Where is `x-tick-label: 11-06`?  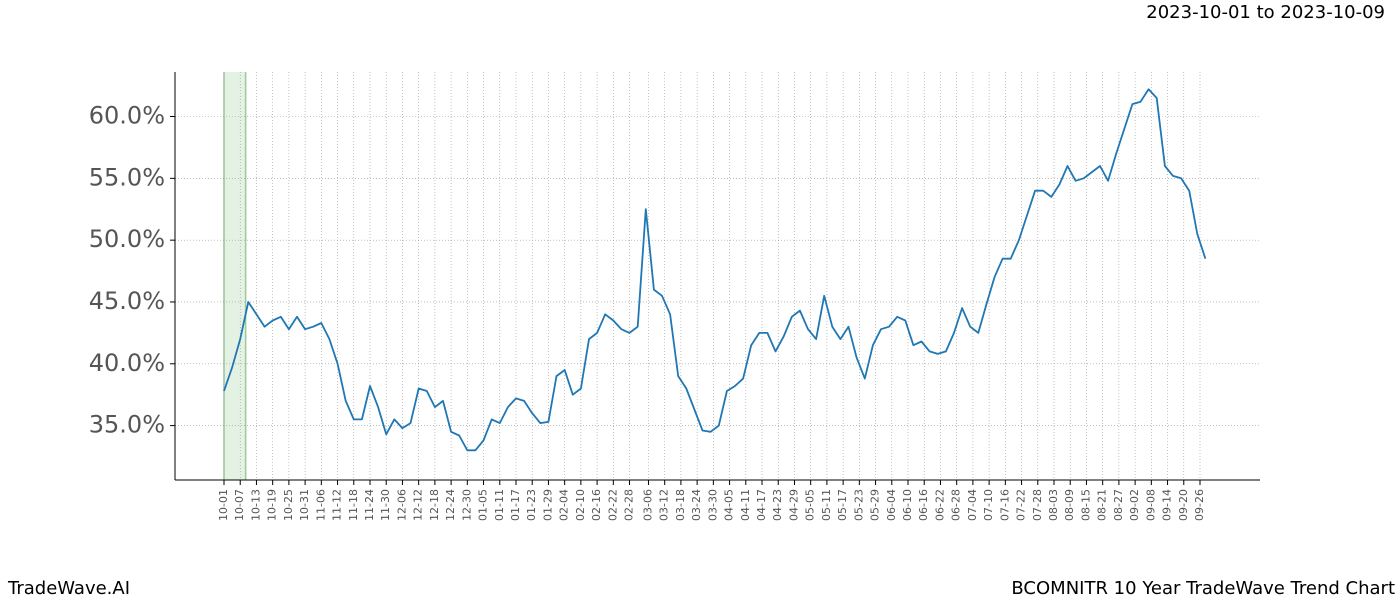
x-tick-label: 11-06 is located at coordinates (320, 505).